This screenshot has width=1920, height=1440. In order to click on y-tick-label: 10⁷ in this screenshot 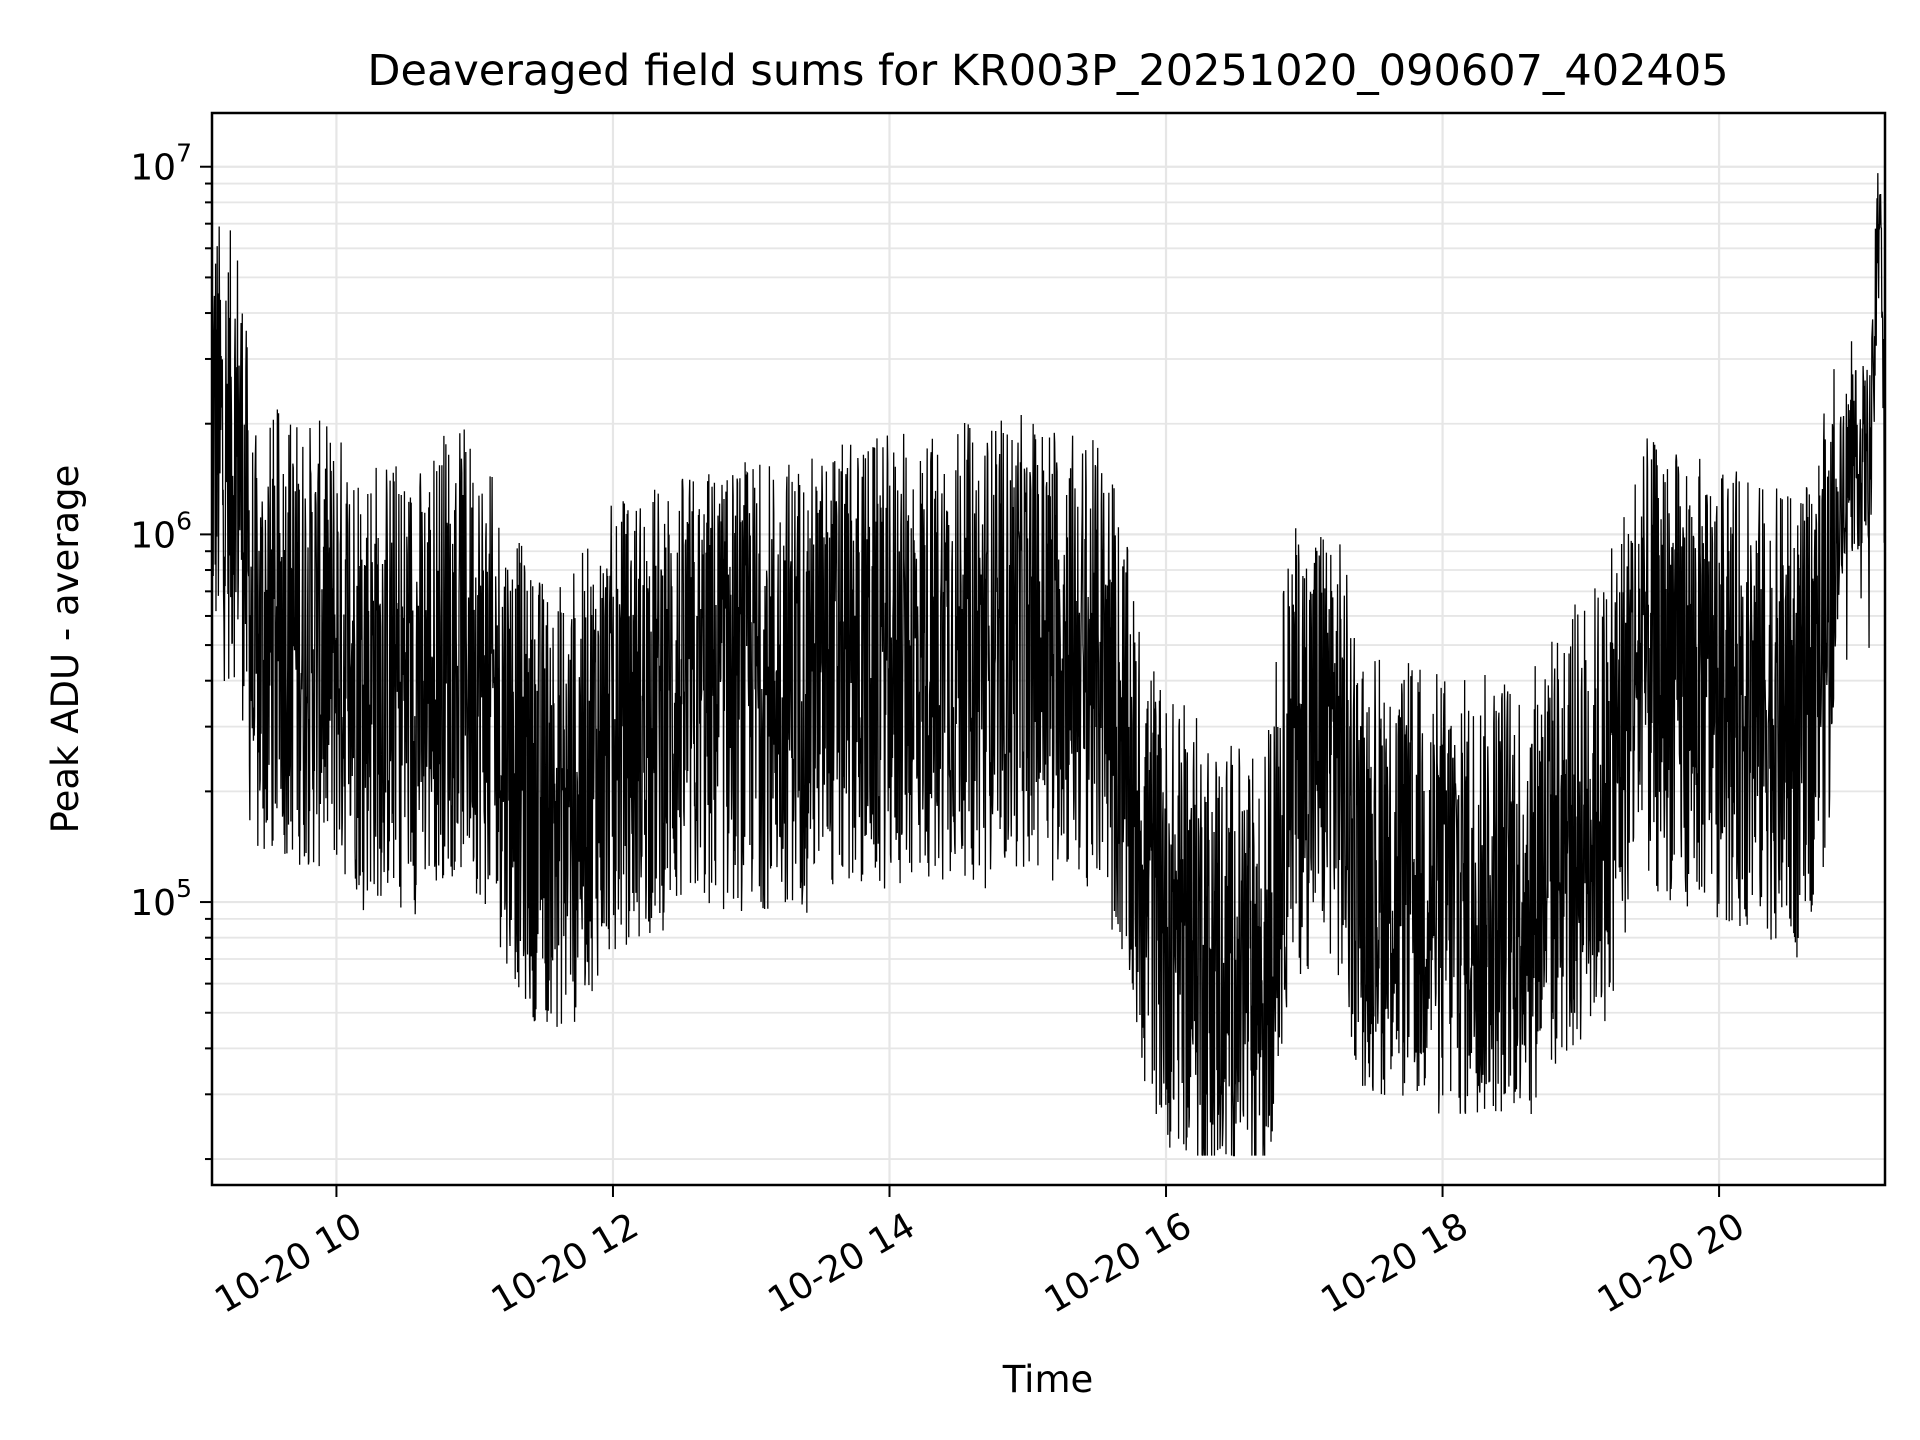, I will do `click(161, 164)`.